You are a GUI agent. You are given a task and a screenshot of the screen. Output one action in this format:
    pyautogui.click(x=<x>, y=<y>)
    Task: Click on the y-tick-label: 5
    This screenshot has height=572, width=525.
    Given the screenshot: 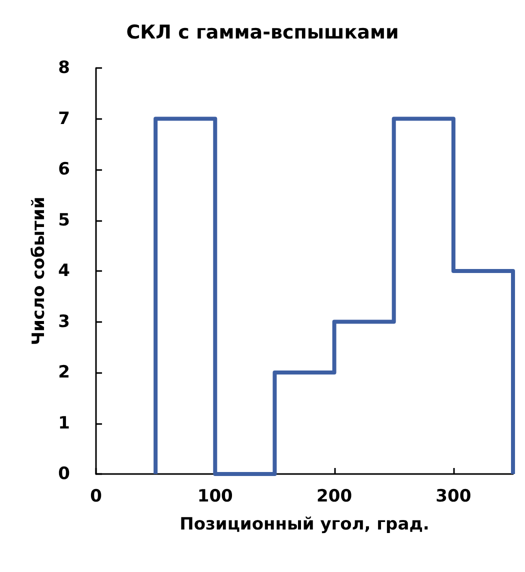 What is the action you would take?
    pyautogui.click(x=64, y=220)
    